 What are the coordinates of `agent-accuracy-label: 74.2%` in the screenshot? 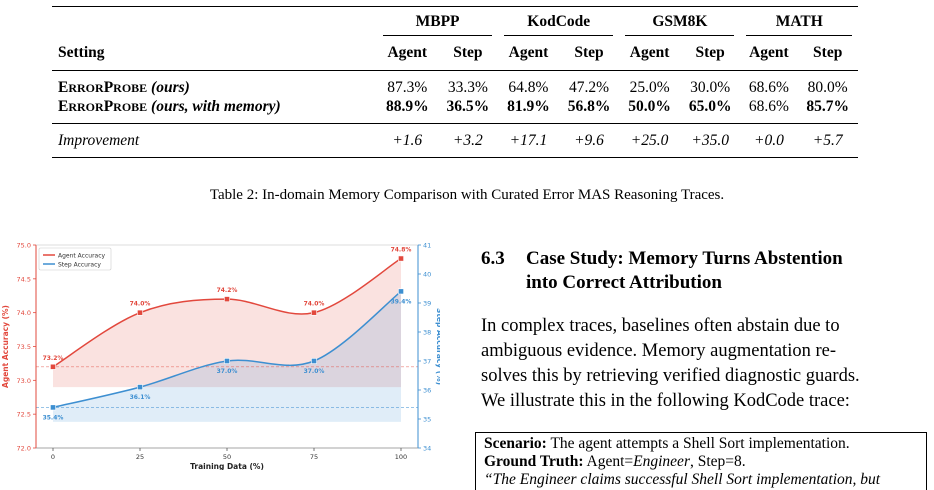 It's located at (227, 290).